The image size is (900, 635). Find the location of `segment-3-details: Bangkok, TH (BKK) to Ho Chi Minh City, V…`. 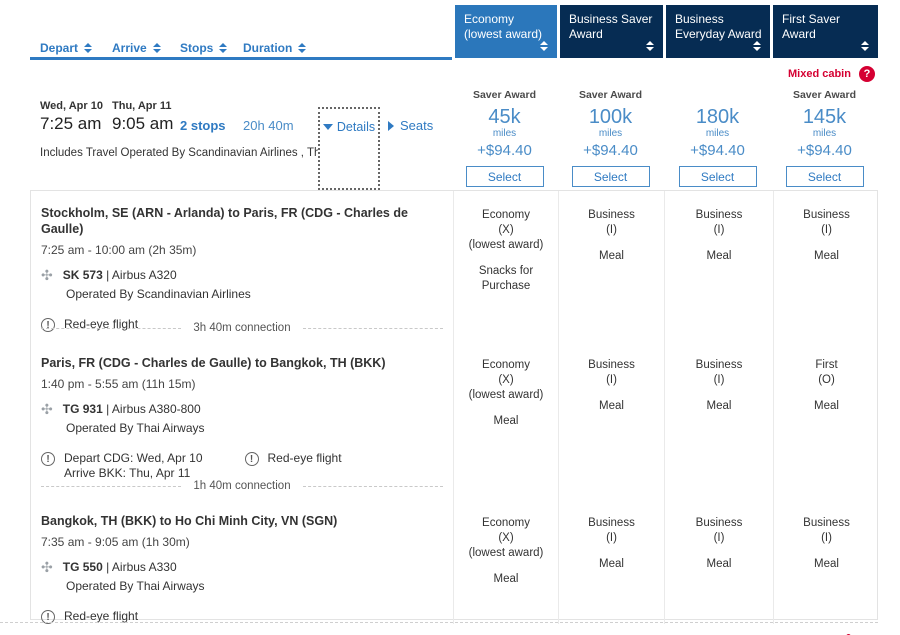

segment-3-details: Bangkok, TH (BKK) to Ho Chi Minh City, V… is located at coordinates (242, 561).